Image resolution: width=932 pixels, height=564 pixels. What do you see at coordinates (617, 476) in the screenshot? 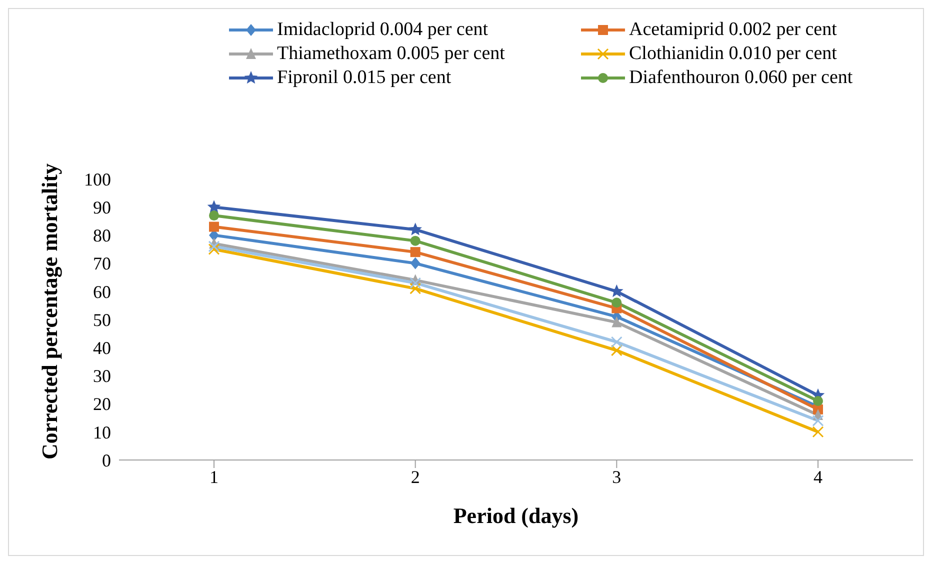
I see `x-tick-label: 3` at bounding box center [617, 476].